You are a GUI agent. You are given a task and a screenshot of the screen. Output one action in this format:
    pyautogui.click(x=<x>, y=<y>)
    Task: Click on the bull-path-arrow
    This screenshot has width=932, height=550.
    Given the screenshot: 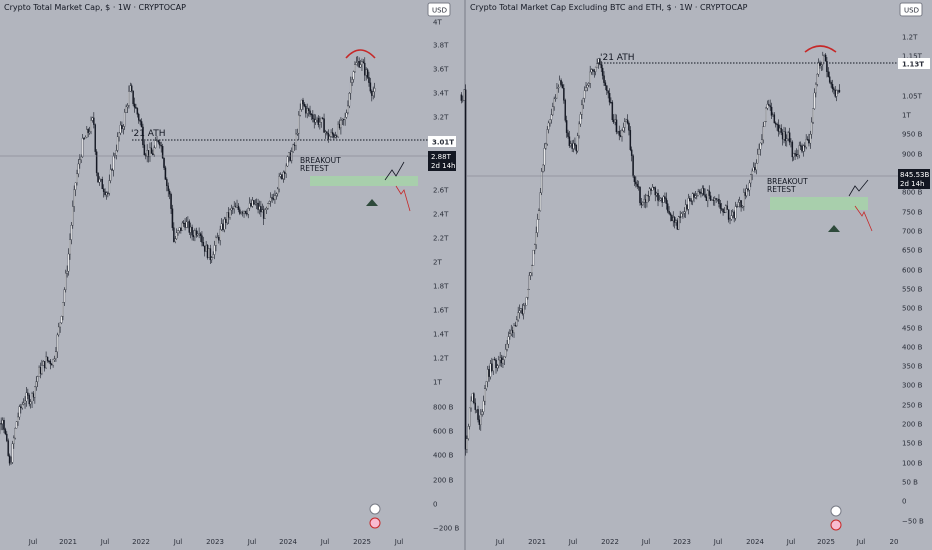 What is the action you would take?
    pyautogui.click(x=394, y=171)
    